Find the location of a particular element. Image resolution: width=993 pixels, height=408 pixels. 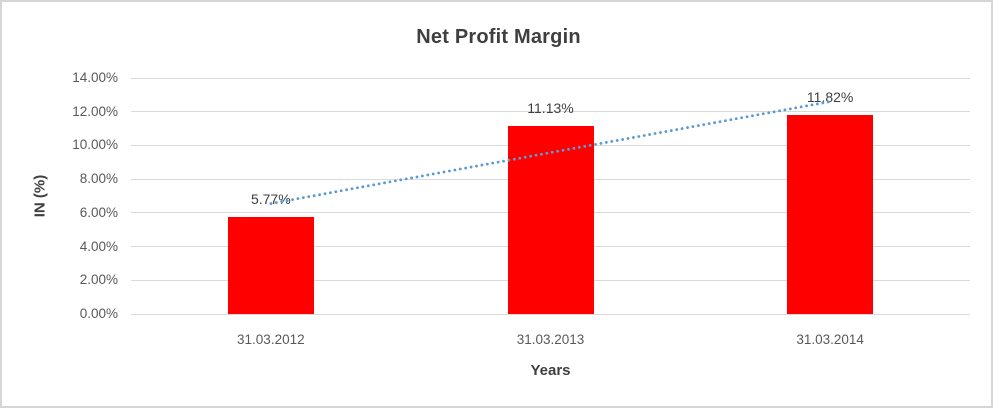

data-label: 11.82% is located at coordinates (830, 96).